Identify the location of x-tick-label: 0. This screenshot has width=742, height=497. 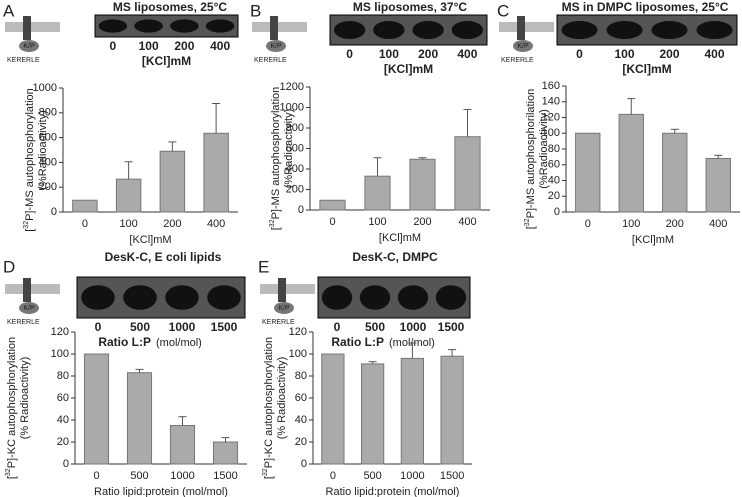
(85, 224).